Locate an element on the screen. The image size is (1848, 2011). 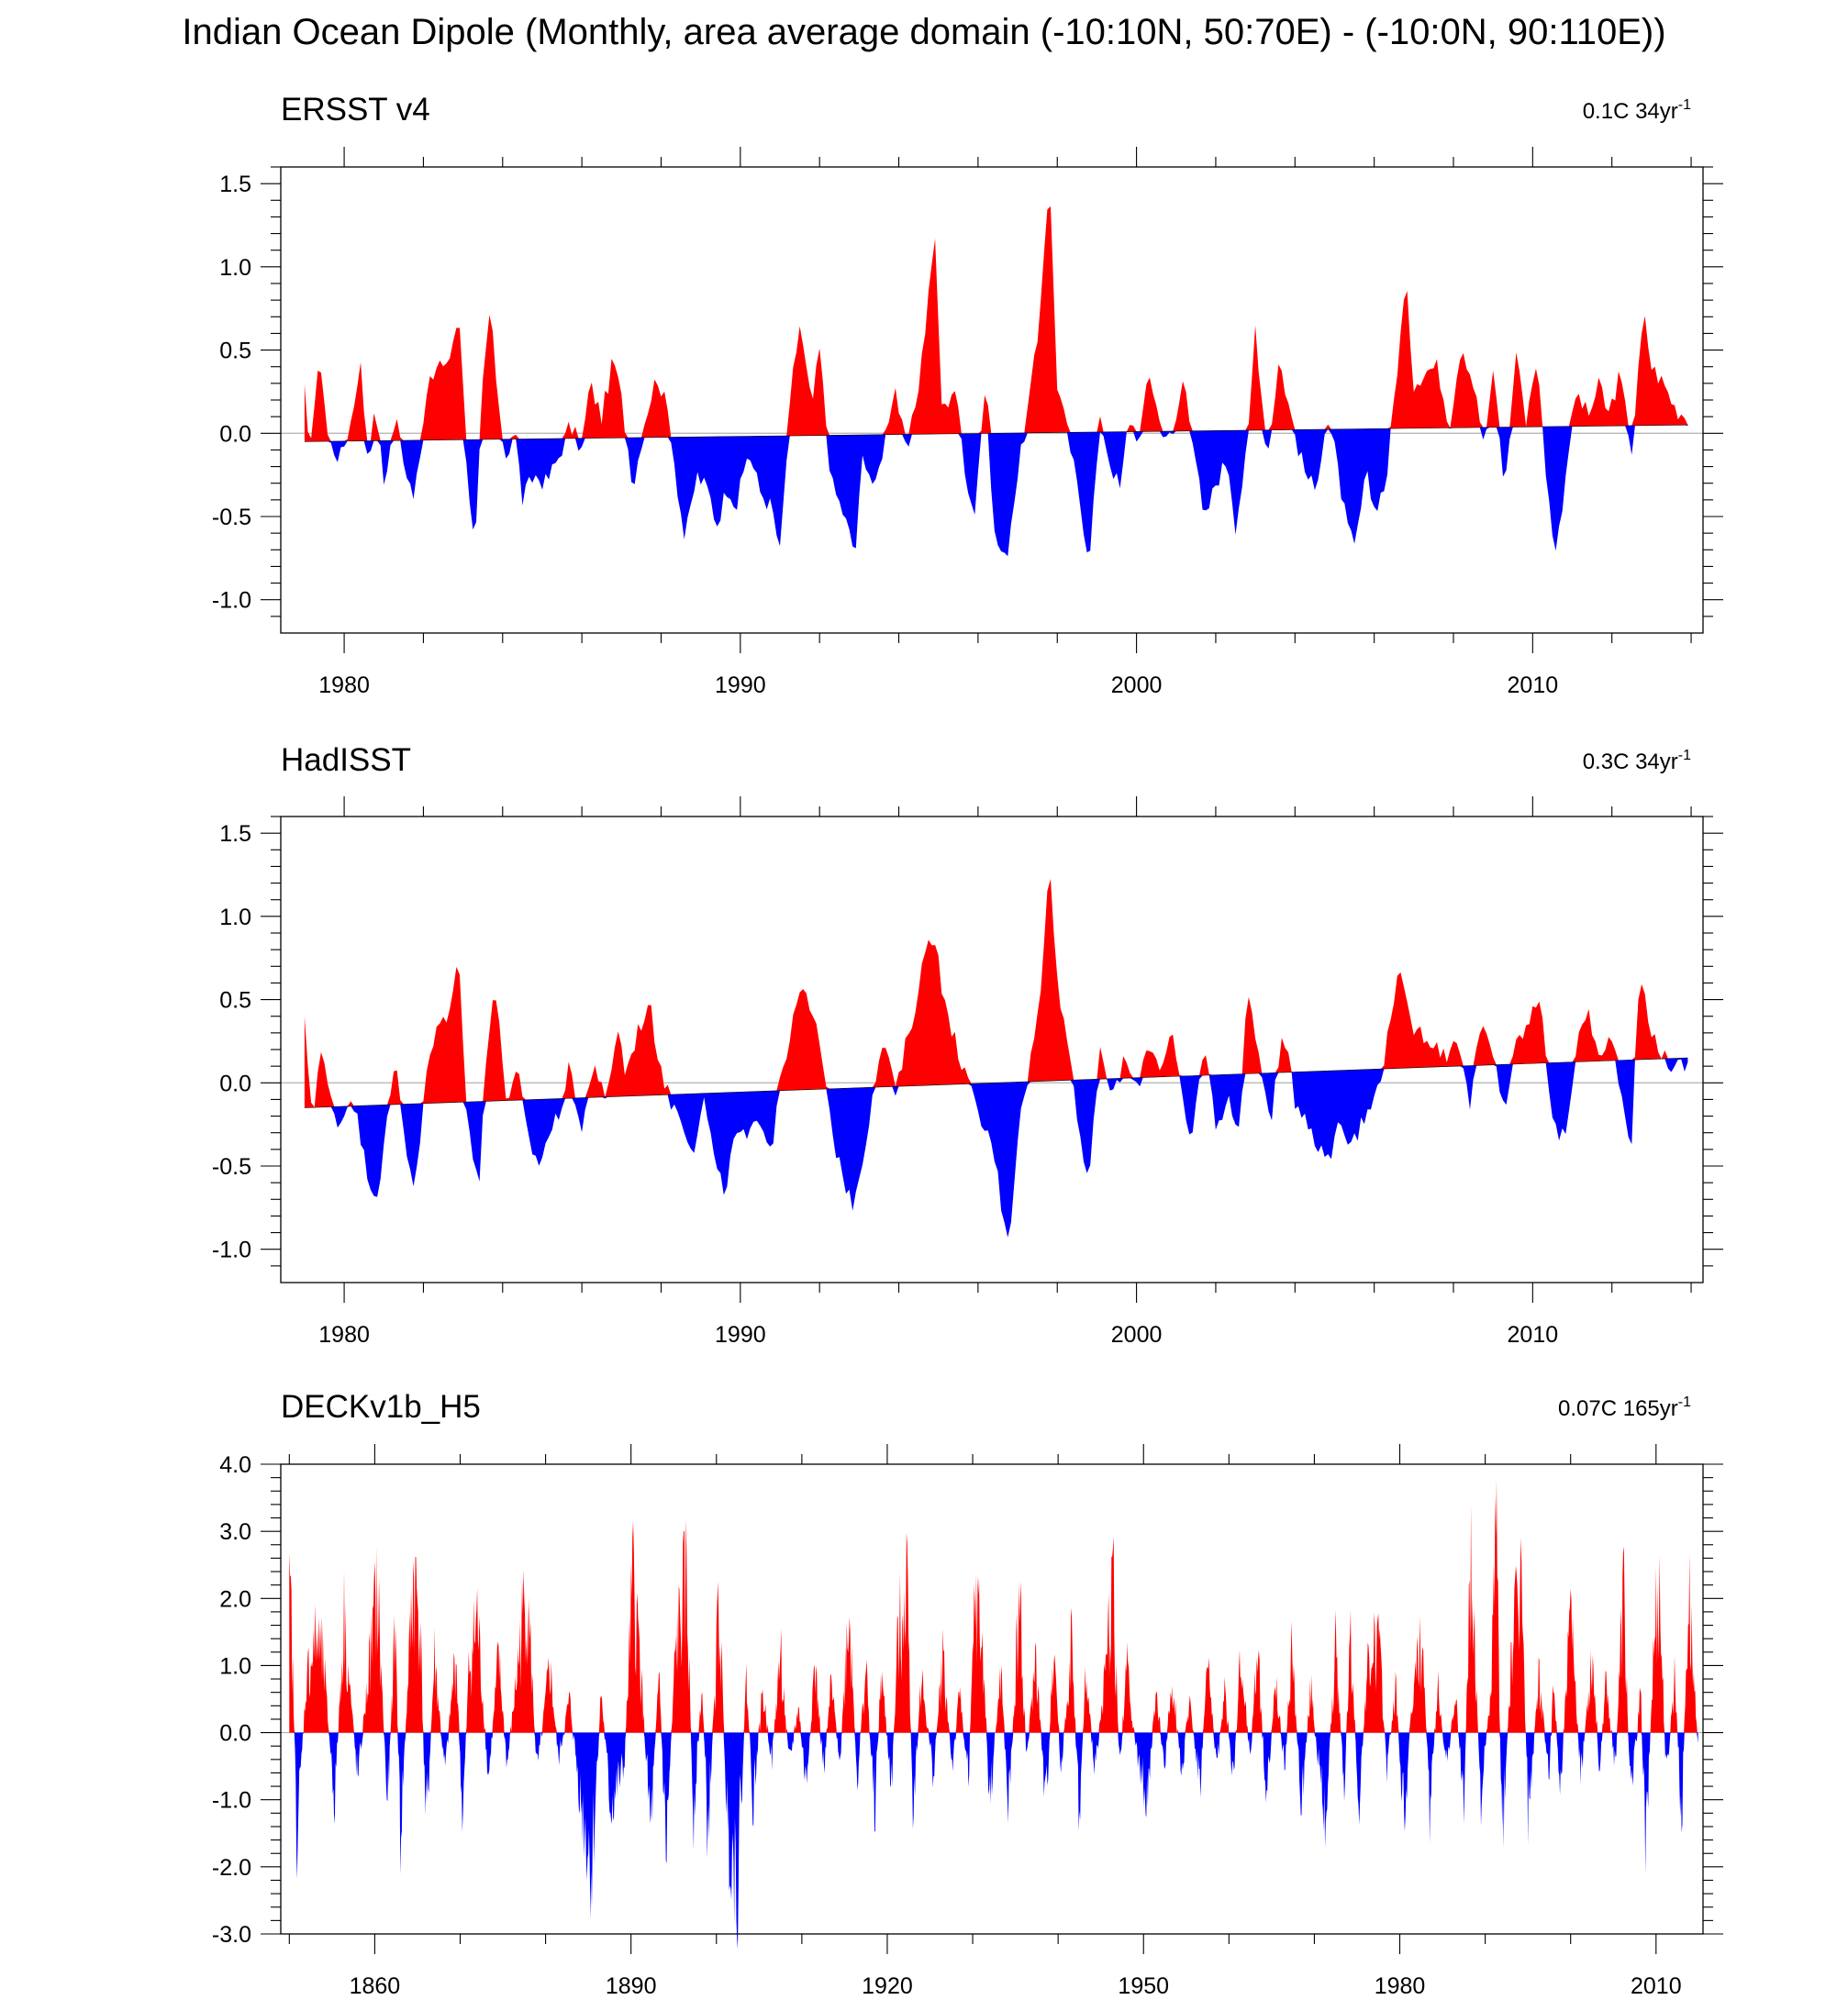
trend-value: 0.3C 34yr is located at coordinates (1630, 762).